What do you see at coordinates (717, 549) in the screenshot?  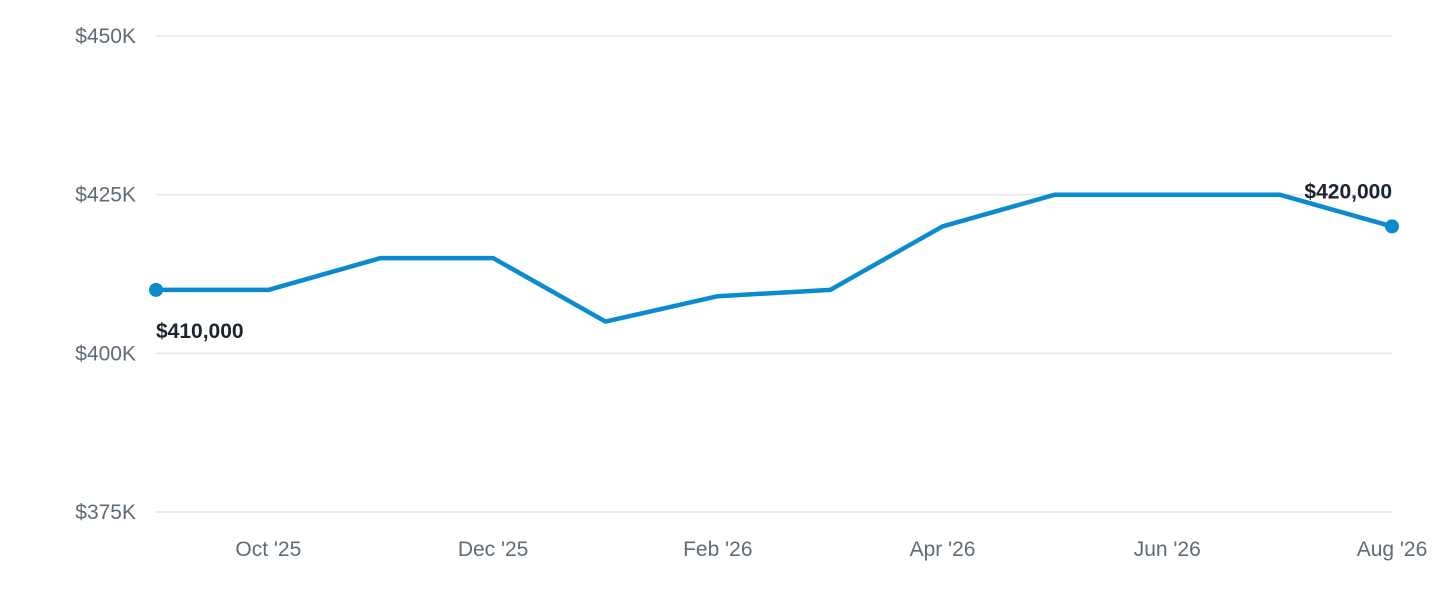 I see `x-tick-label: Feb '26` at bounding box center [717, 549].